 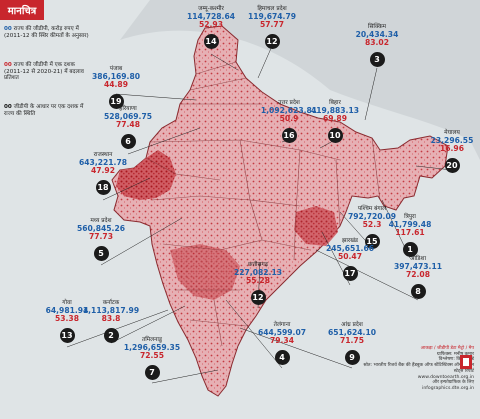 I want to click on state-gdp: 528,069.75, so click(x=128, y=116).